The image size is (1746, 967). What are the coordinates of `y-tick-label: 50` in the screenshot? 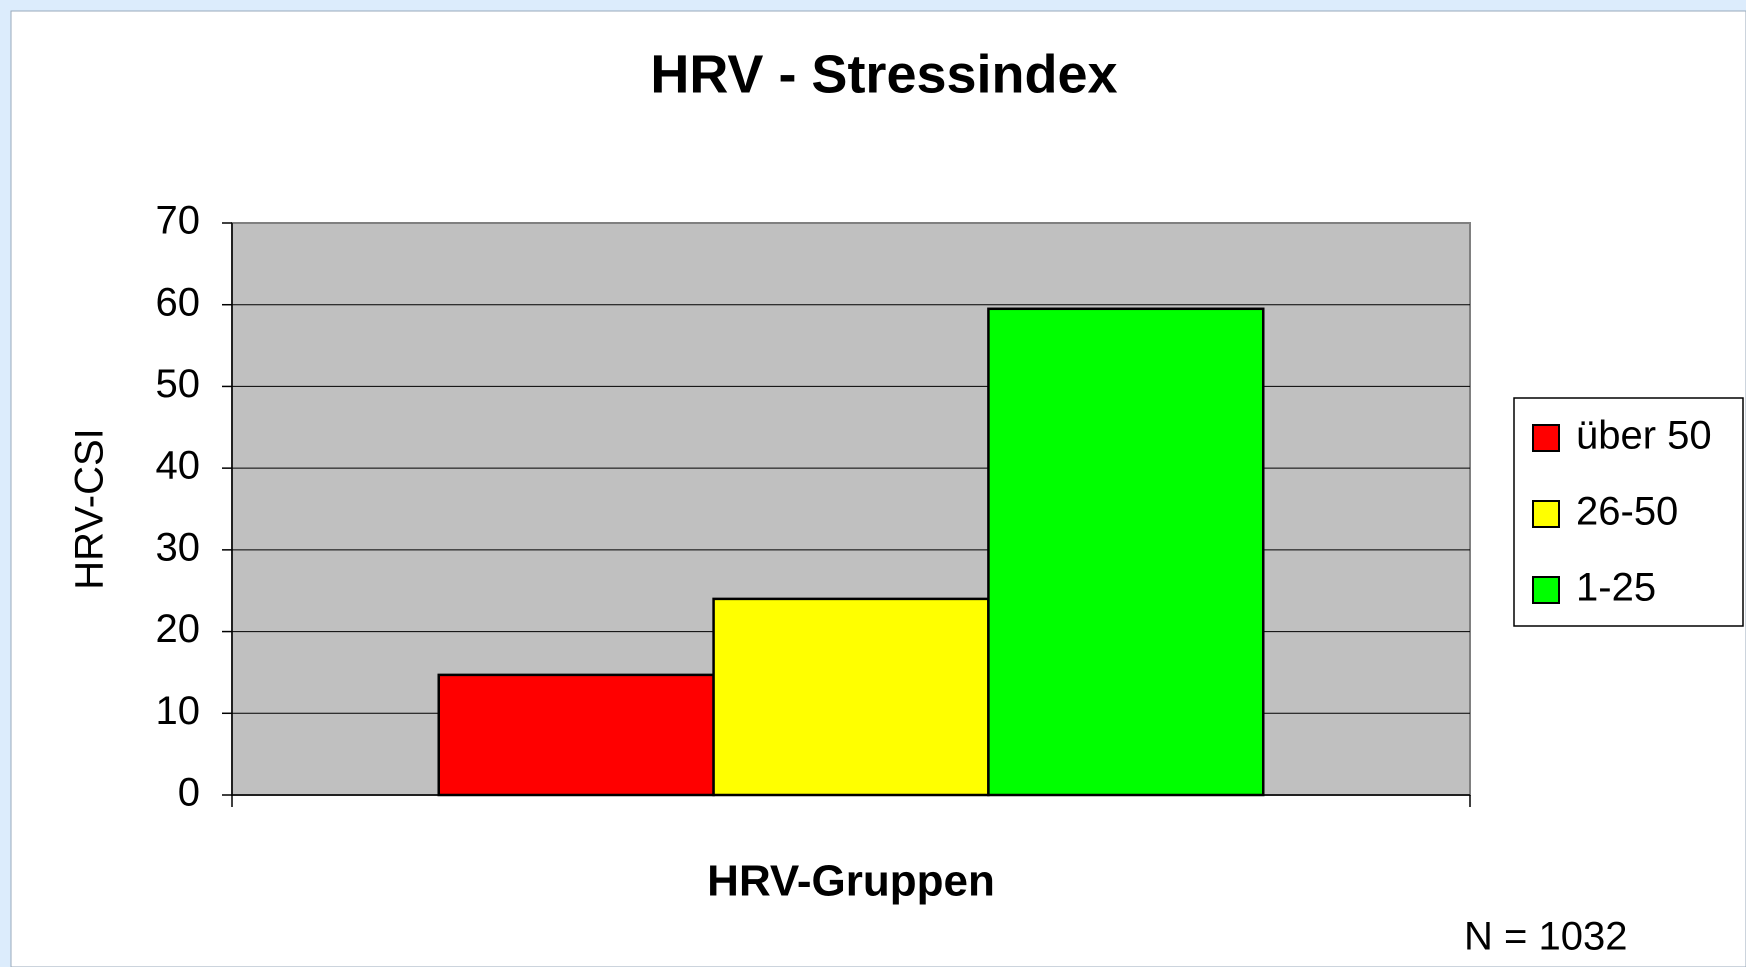 It's located at (178, 384).